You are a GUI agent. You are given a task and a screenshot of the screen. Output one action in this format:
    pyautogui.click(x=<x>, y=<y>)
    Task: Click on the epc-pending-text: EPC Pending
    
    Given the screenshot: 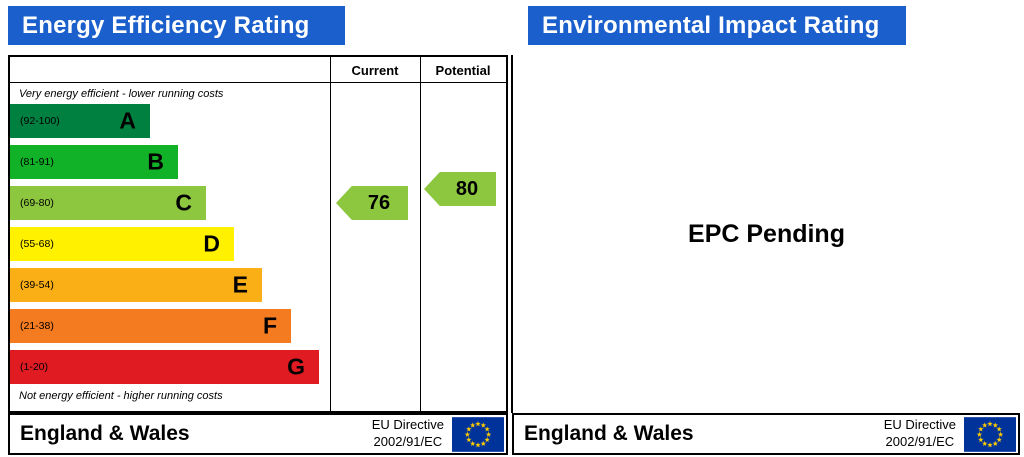 What is the action you would take?
    pyautogui.click(x=766, y=233)
    